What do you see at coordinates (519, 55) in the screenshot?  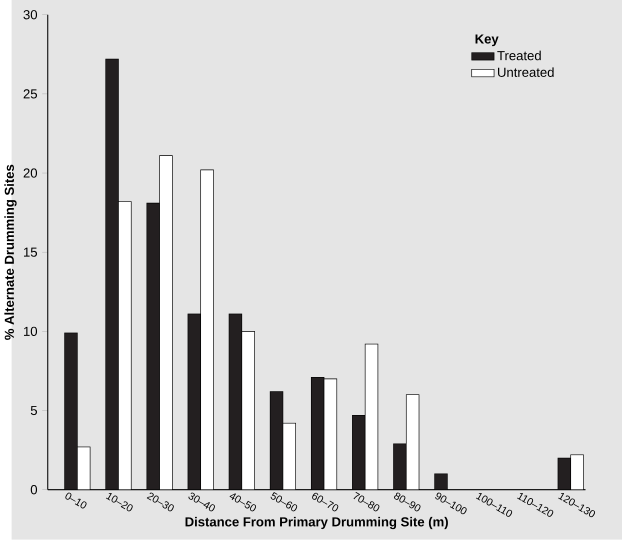 I see `legend-label: Treated` at bounding box center [519, 55].